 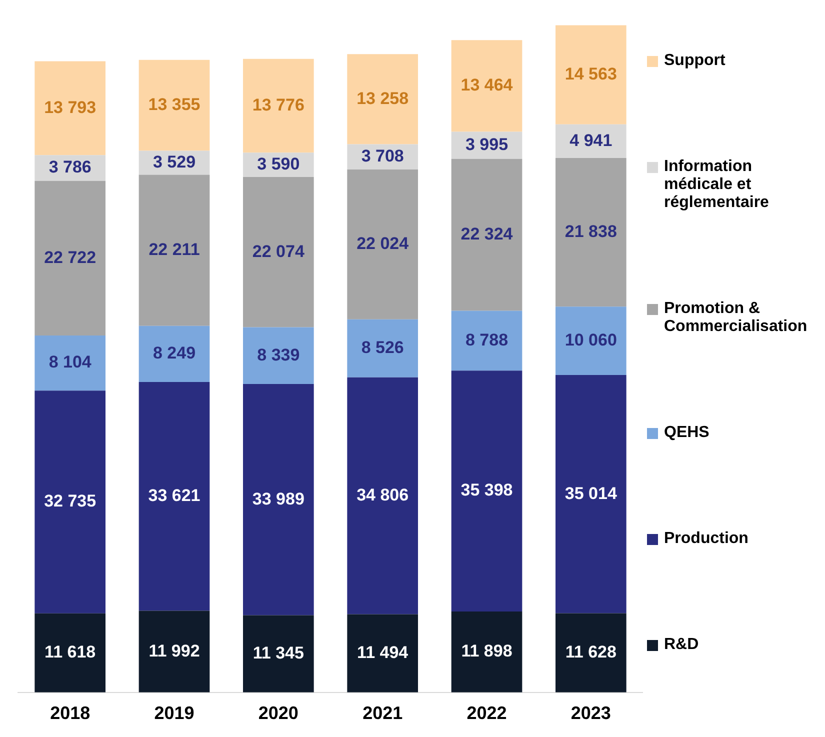 I want to click on legend-label: Production, so click(x=706, y=539).